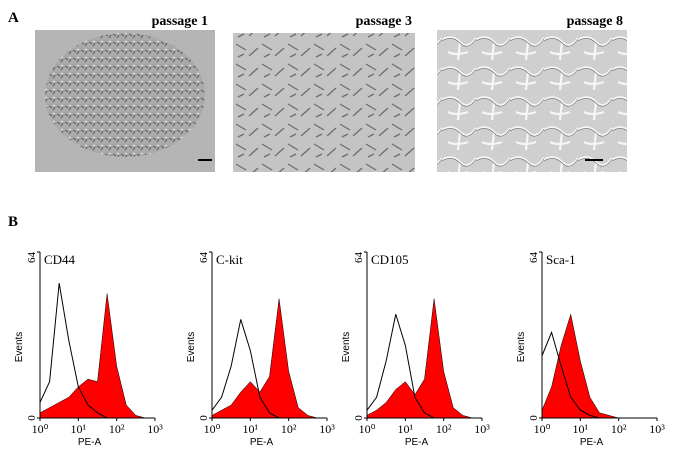 Image resolution: width=683 pixels, height=453 pixels. Describe the element at coordinates (13, 18) in the screenshot. I see `panel-label: A` at that location.